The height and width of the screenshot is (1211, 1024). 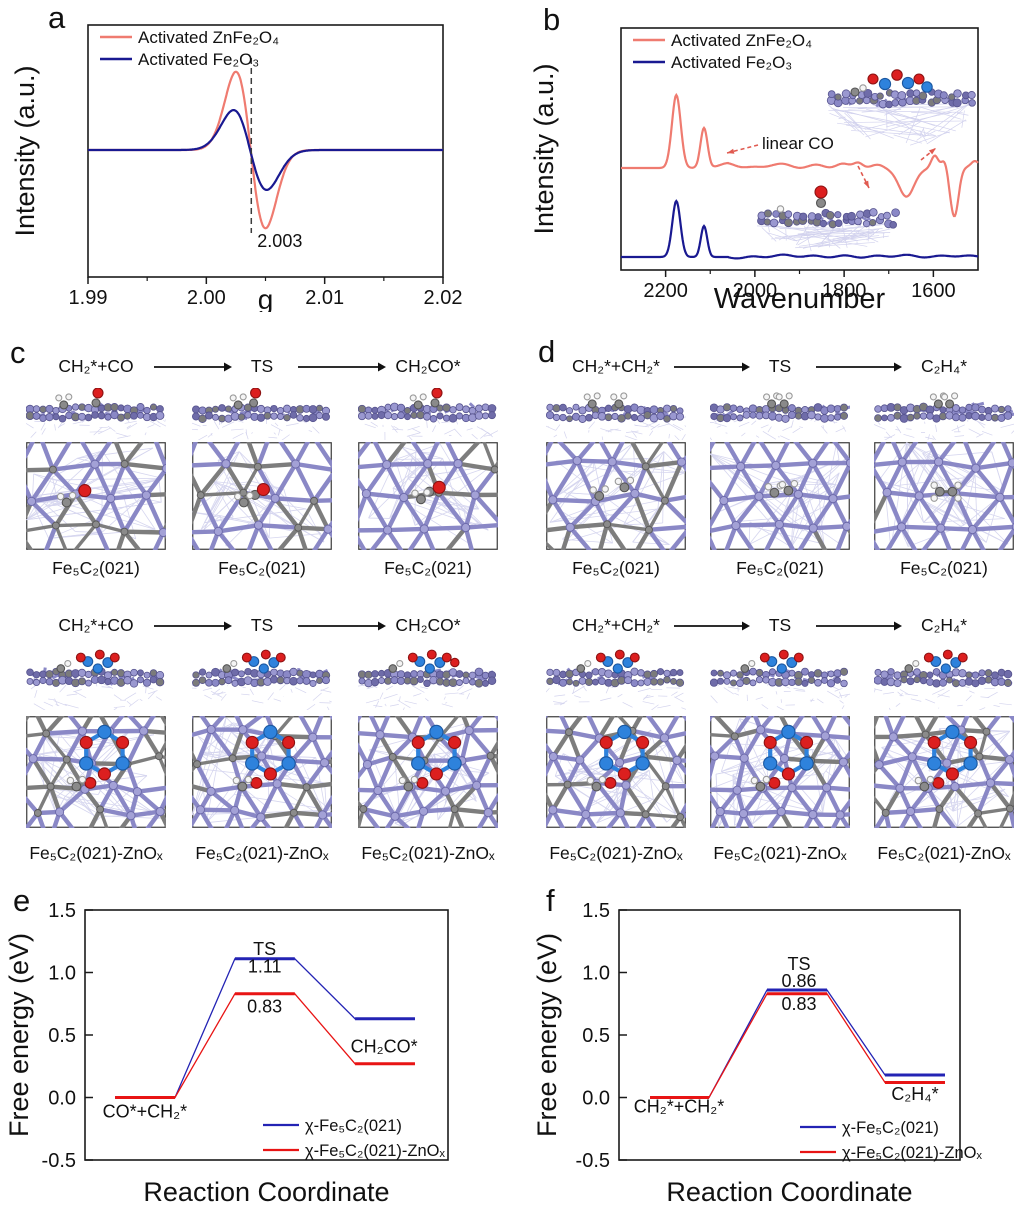 I want to click on svg-text: g, so click(x=266, y=298).